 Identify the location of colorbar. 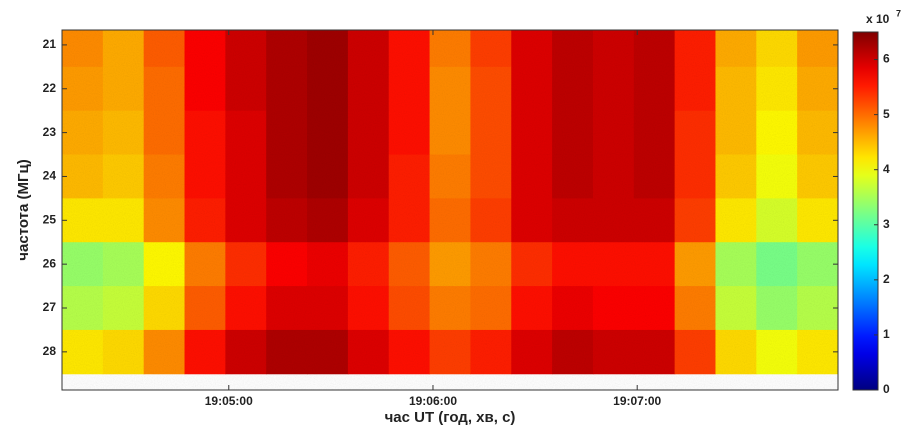
(865, 211).